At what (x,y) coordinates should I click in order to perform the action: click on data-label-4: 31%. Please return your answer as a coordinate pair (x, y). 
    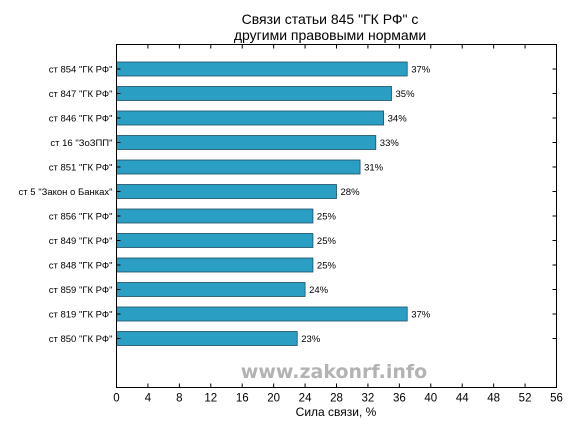
    Looking at the image, I should click on (374, 168).